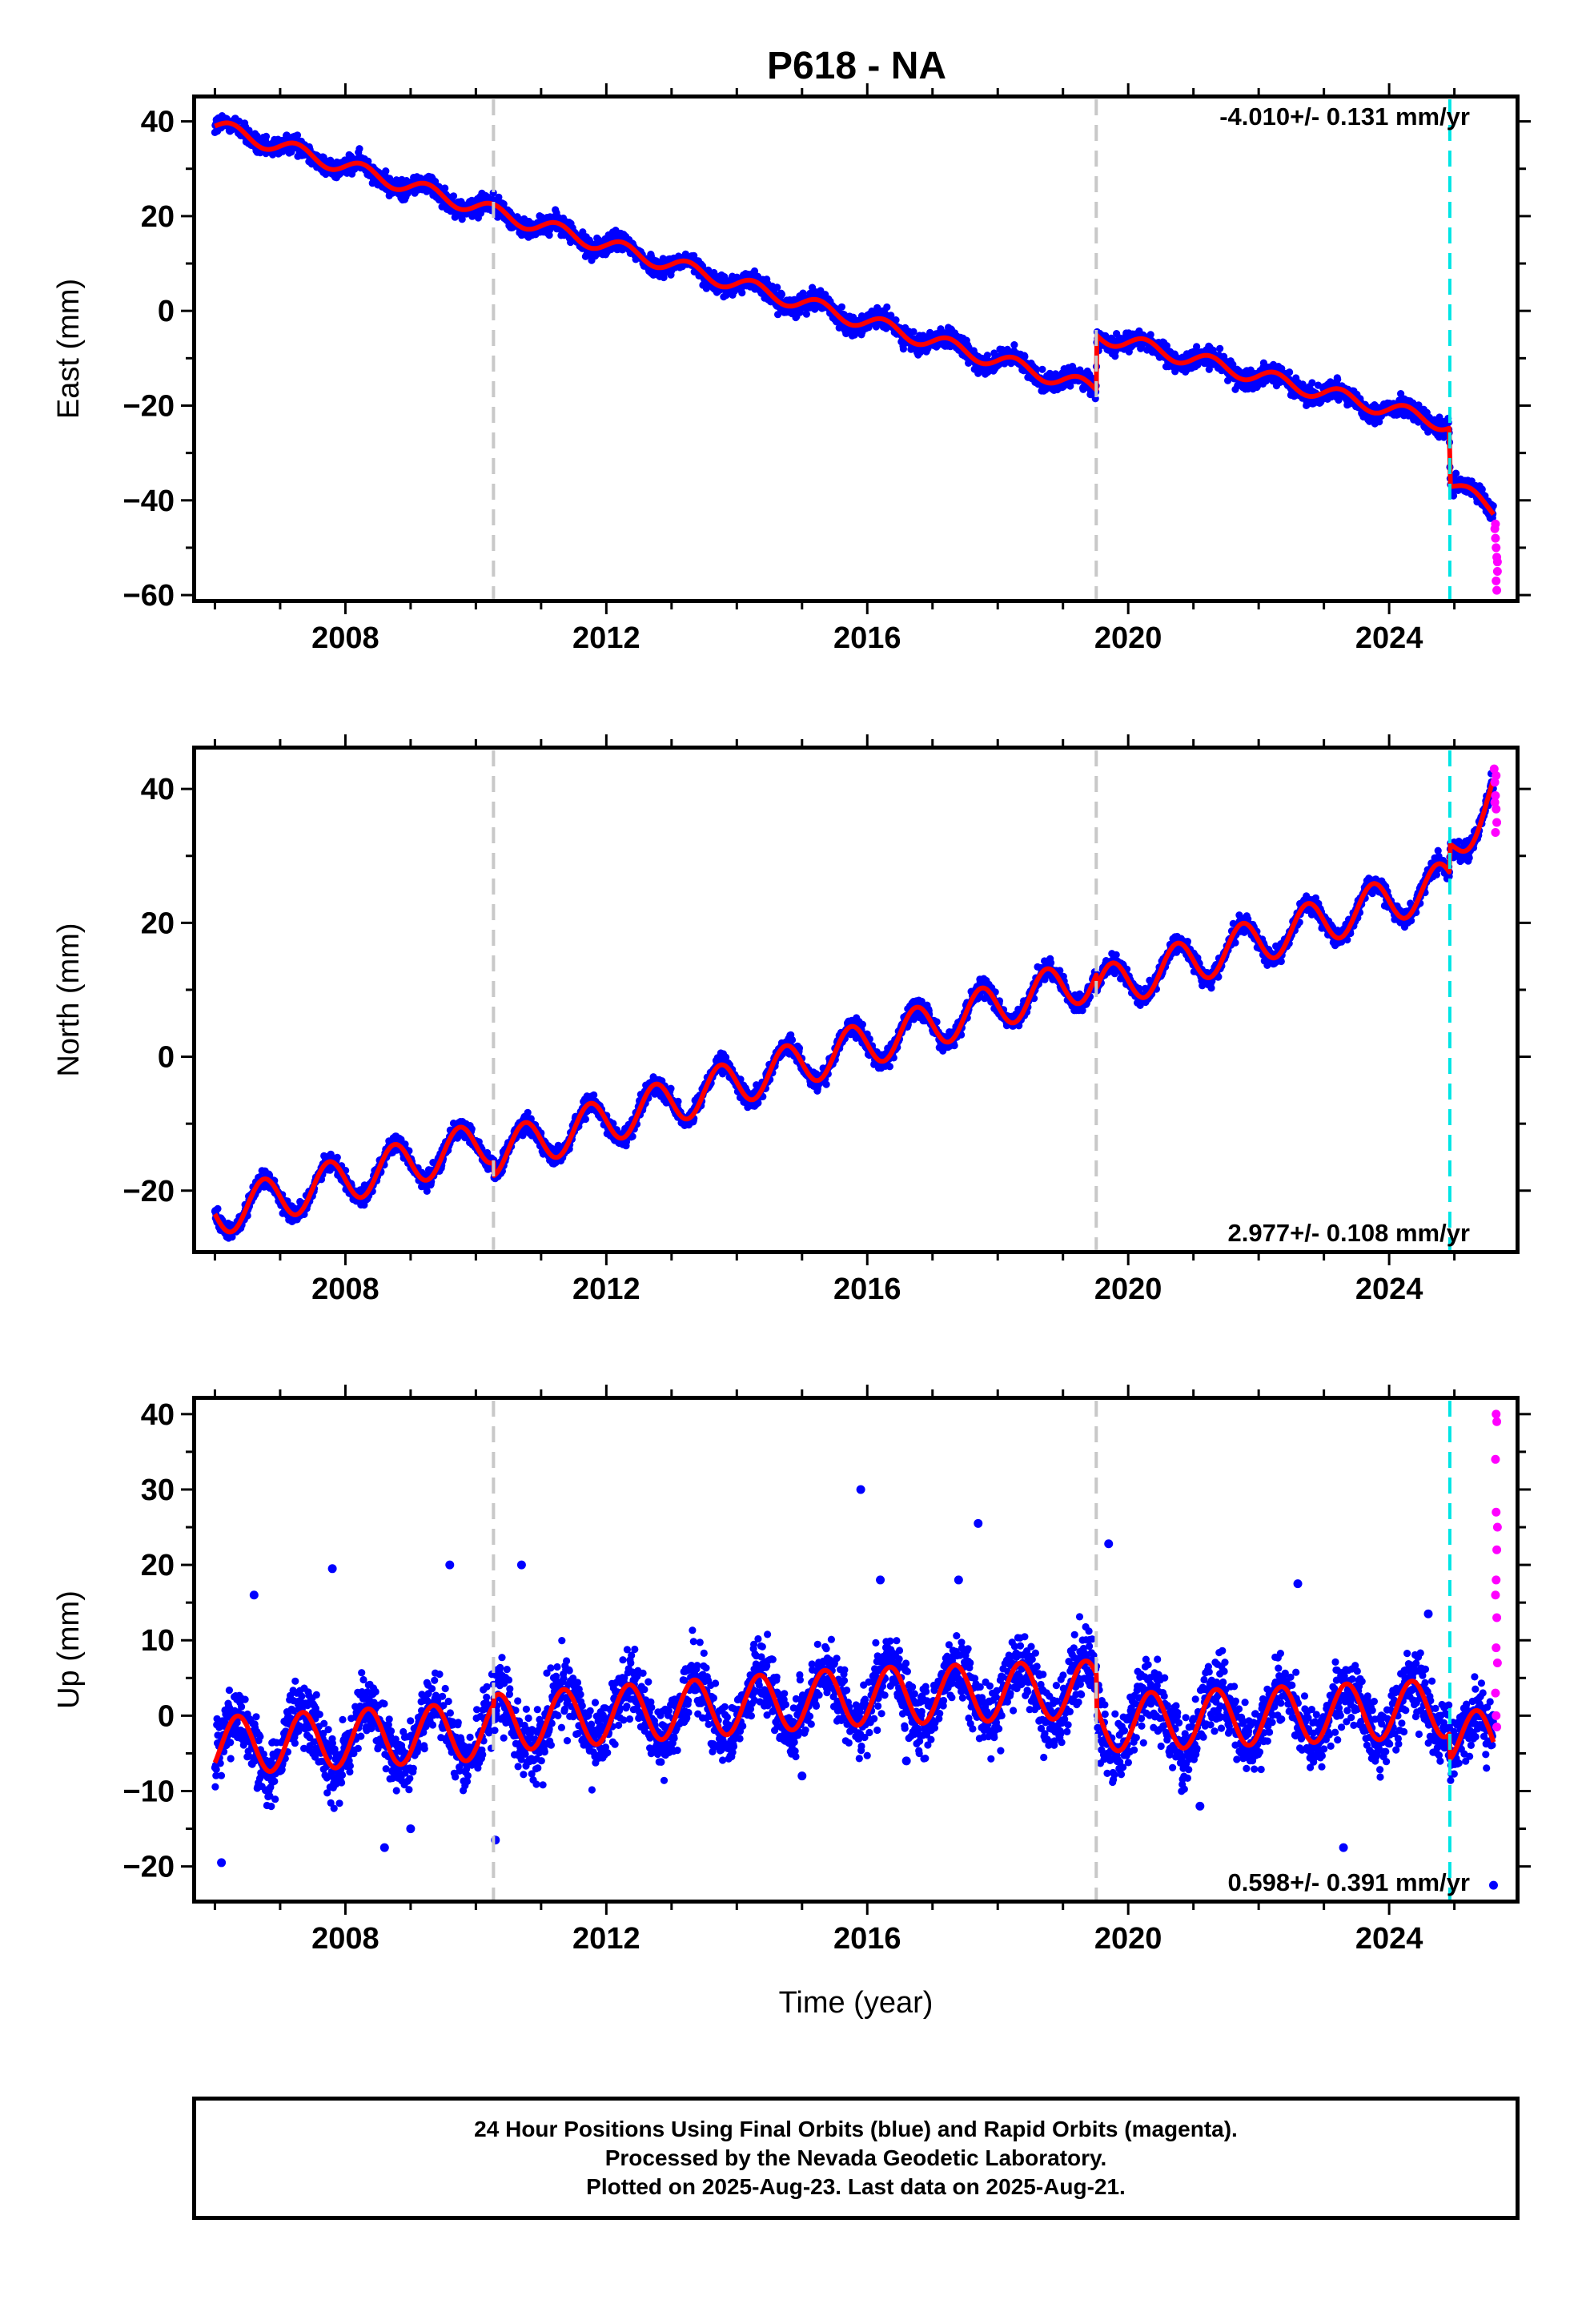 Image resolution: width=1582 pixels, height=2324 pixels. Describe the element at coordinates (1344, 117) in the screenshot. I see `velocity-rate-label: -4.010+/- 0.131 mm/yr` at that location.